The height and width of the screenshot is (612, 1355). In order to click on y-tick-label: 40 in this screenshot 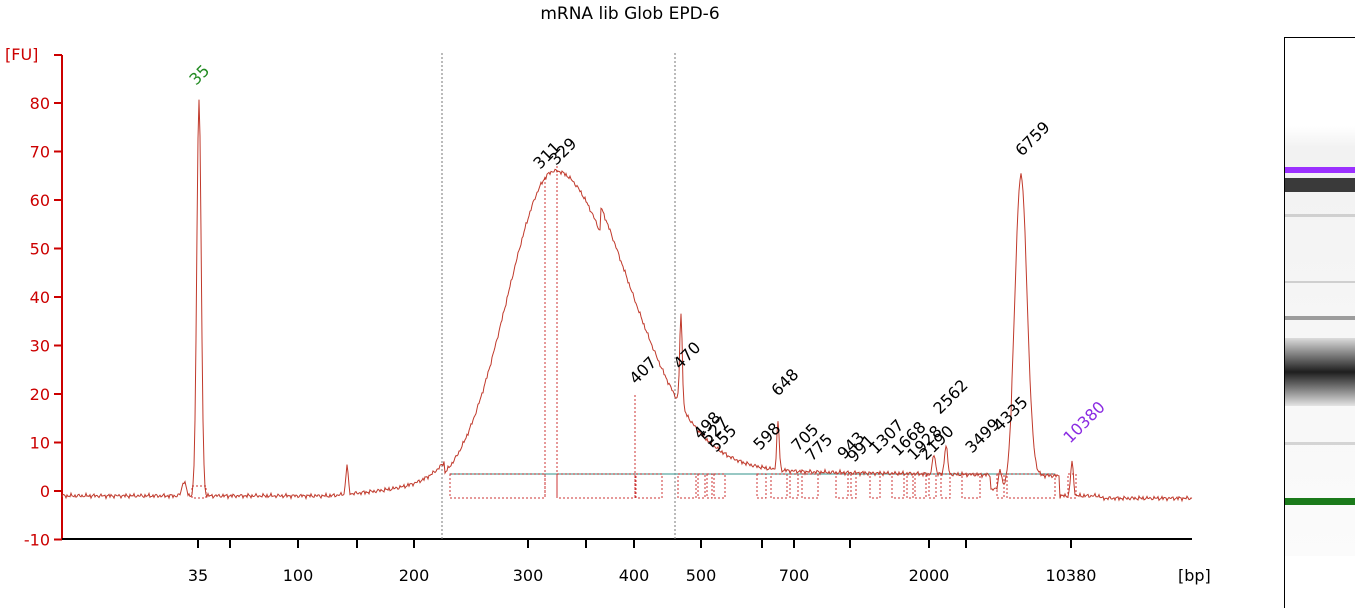, I will do `click(40, 297)`.